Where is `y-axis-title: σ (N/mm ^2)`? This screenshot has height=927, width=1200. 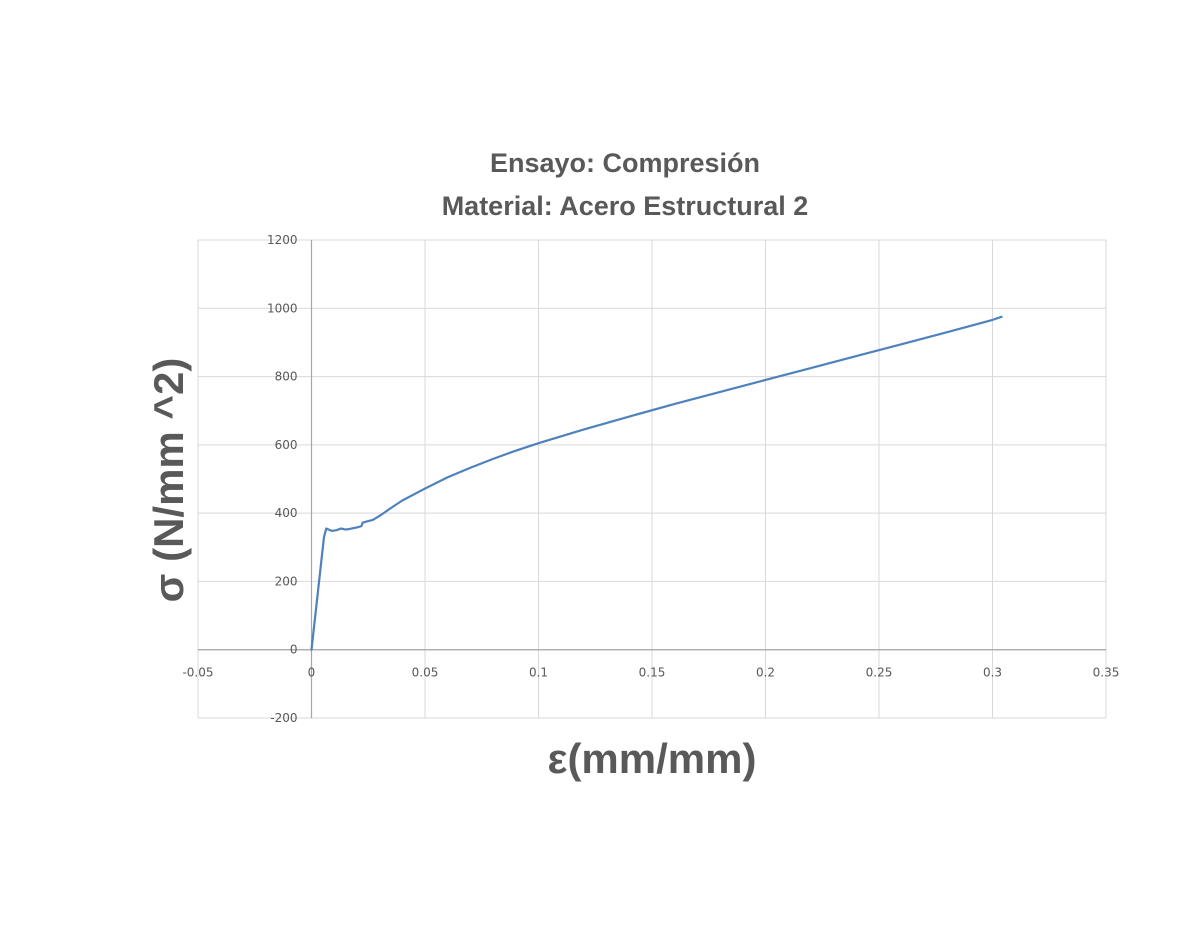
y-axis-title: σ (N/mm ^2) is located at coordinates (168, 480).